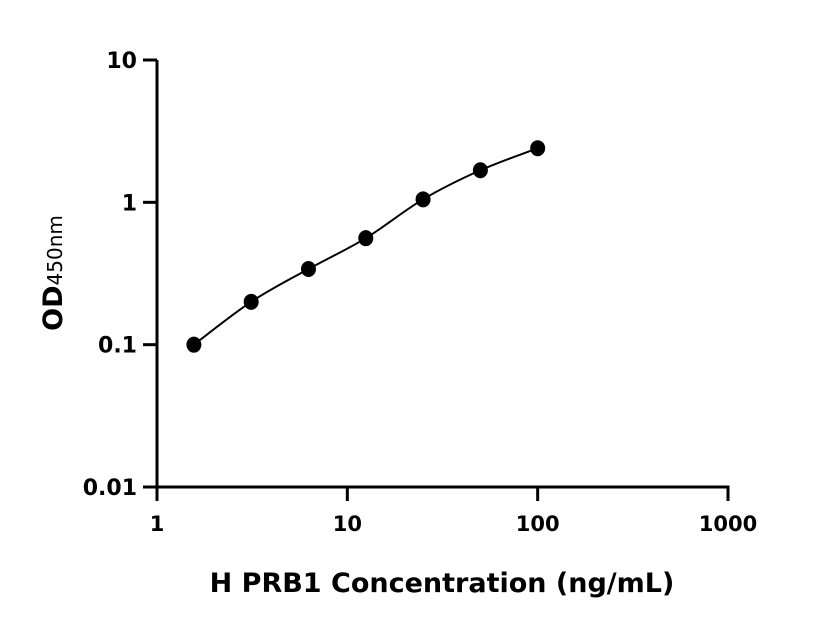  I want to click on data-points, so click(366, 246).